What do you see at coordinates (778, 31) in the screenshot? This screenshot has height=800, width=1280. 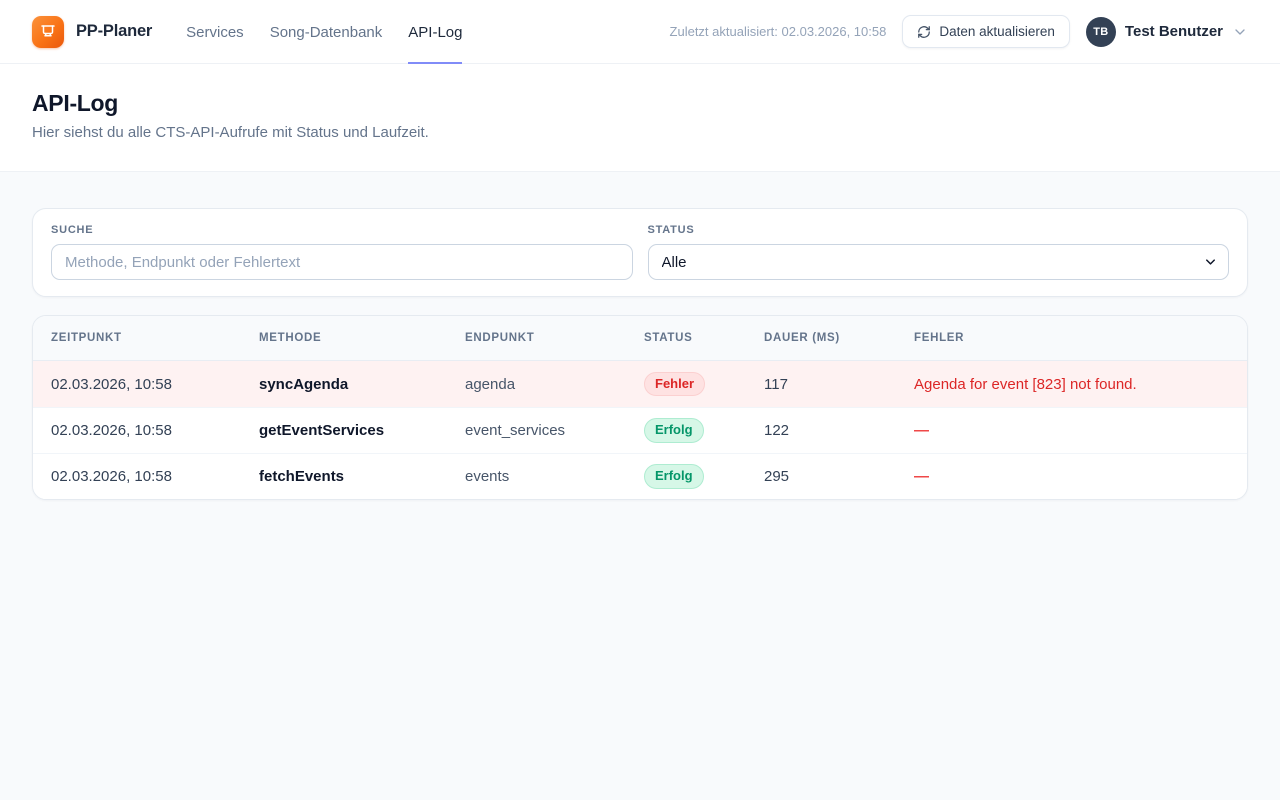 I see `last-updated-text: Zuletzt aktualisiert: 02.03.2026, 10:58` at bounding box center [778, 31].